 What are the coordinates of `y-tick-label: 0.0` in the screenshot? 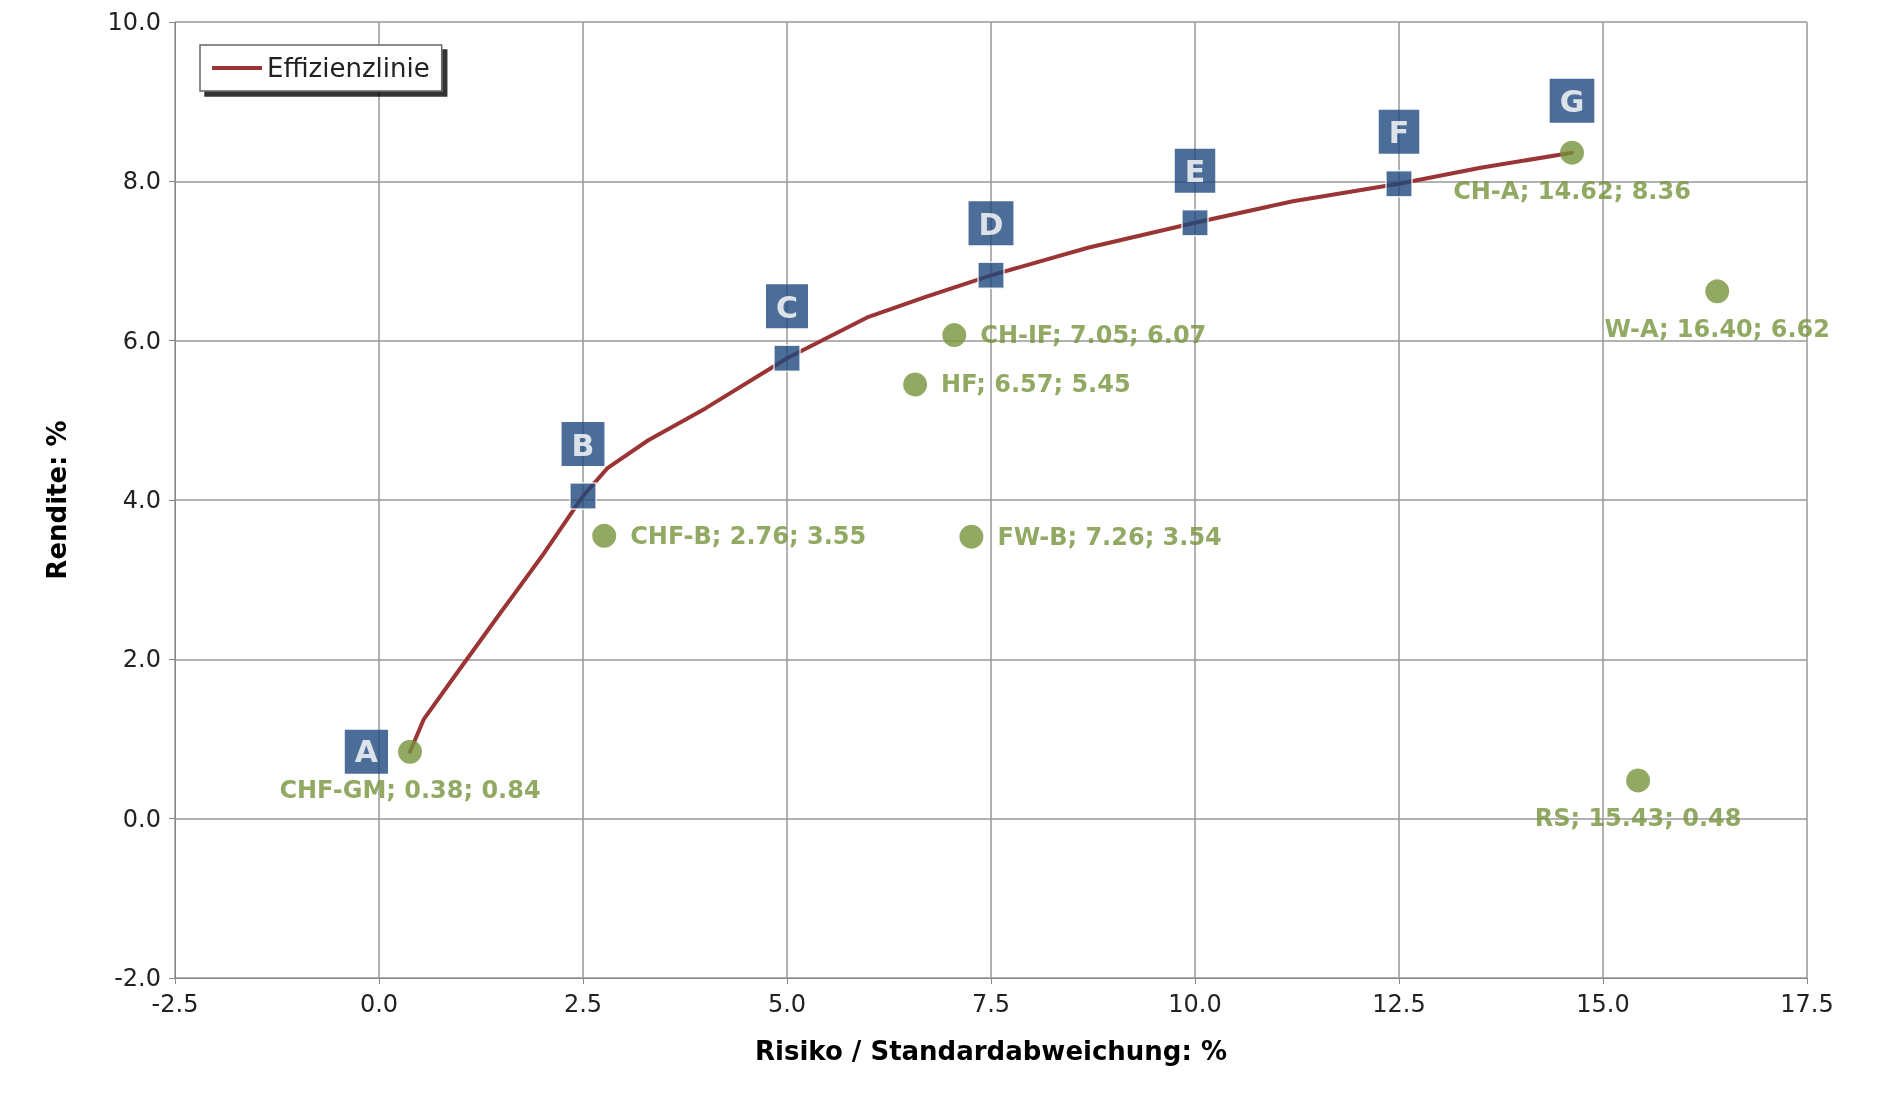 It's located at (141, 818).